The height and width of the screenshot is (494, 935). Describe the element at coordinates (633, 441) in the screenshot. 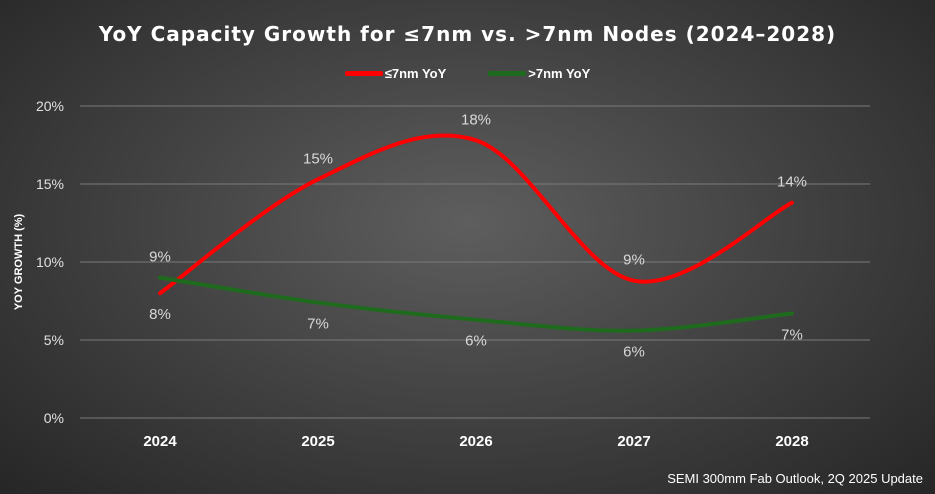

I see `x-tick-label: 2027` at that location.